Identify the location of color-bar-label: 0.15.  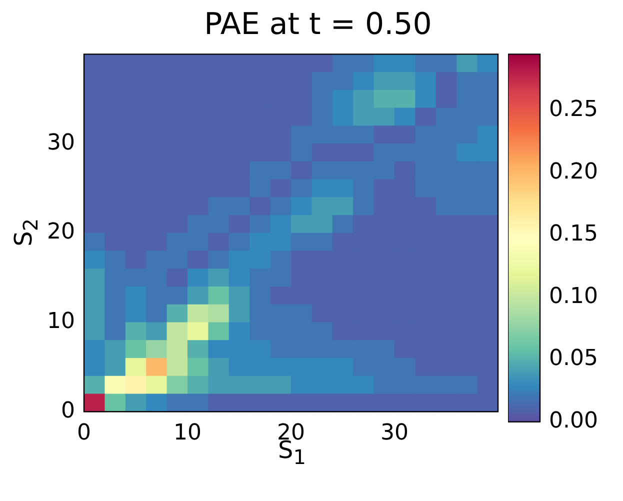
(573, 234).